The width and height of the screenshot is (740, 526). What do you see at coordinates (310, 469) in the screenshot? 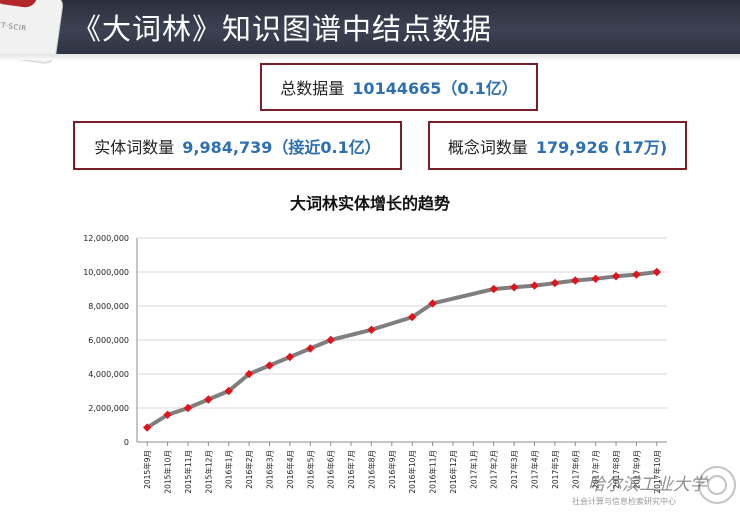
I see `x-tick-label: 2016年5月` at bounding box center [310, 469].